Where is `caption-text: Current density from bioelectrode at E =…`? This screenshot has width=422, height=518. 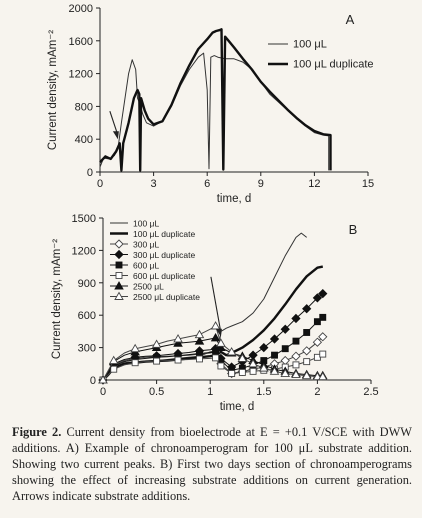 caption-text: Current density from bioelectrode at E =… is located at coordinates (212, 464).